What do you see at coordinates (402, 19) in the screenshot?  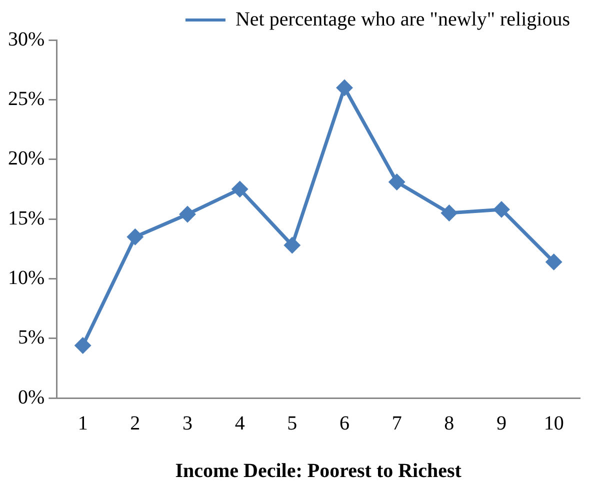 I see `legend-label: Net percentage who are "newly" religious` at bounding box center [402, 19].